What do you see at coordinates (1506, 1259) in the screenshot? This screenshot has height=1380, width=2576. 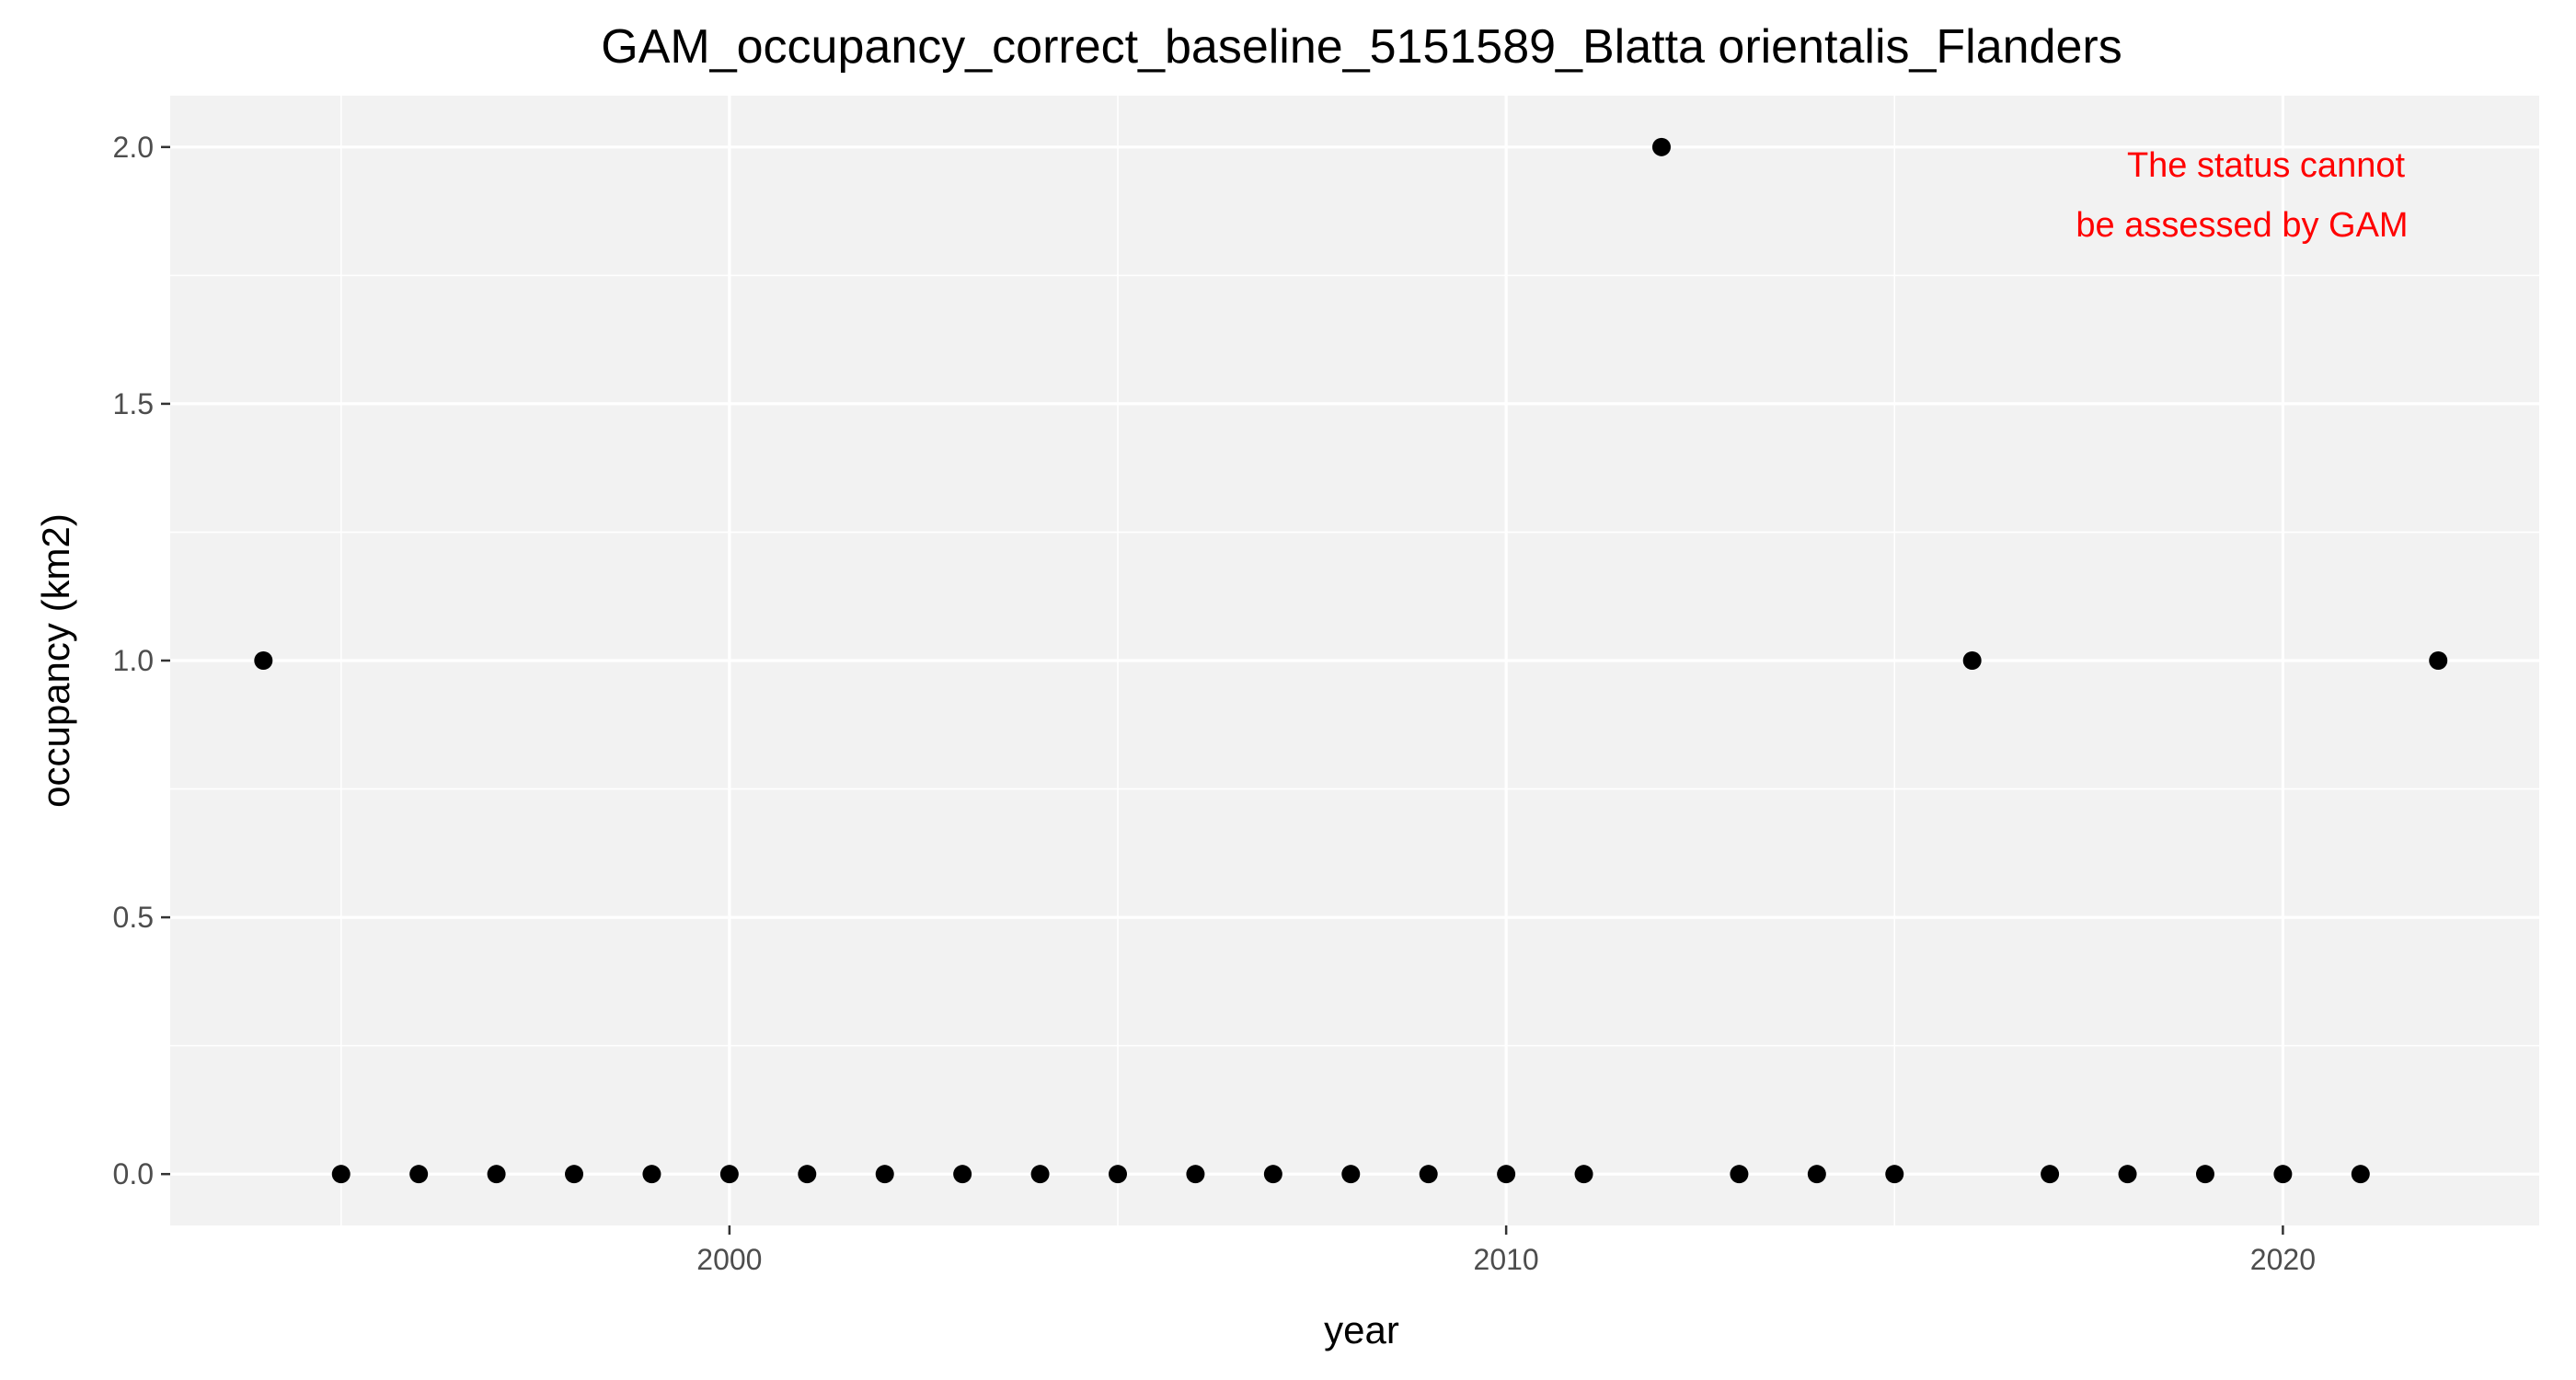 I see `x-tick-label: 2010` at bounding box center [1506, 1259].